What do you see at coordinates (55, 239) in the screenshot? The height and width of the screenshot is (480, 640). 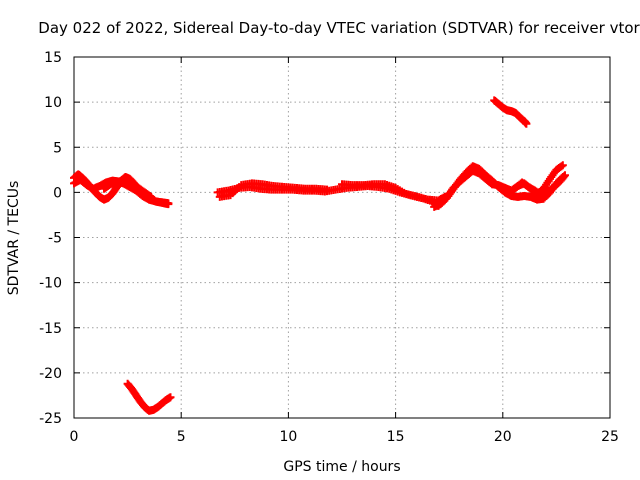 I see `y-tick-label: -5` at bounding box center [55, 239].